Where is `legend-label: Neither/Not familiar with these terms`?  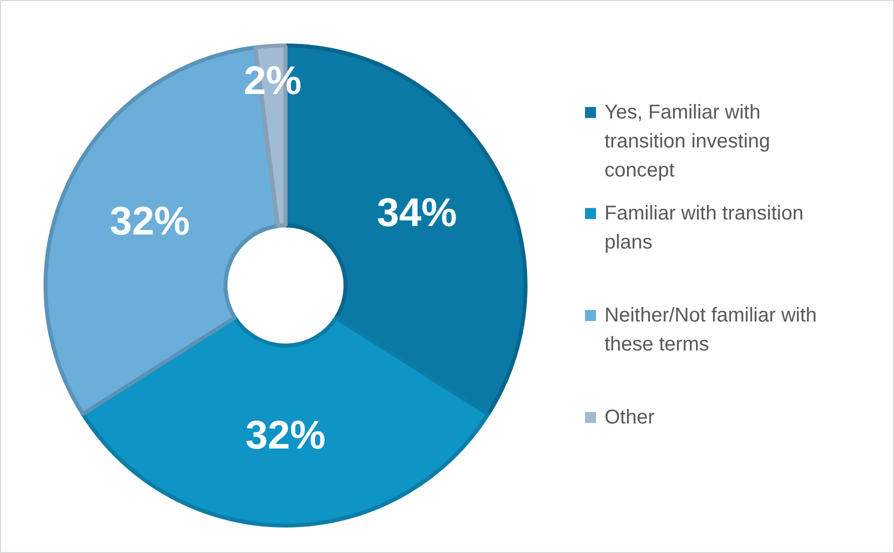
legend-label: Neither/Not familiar with these terms is located at coordinates (710, 330).